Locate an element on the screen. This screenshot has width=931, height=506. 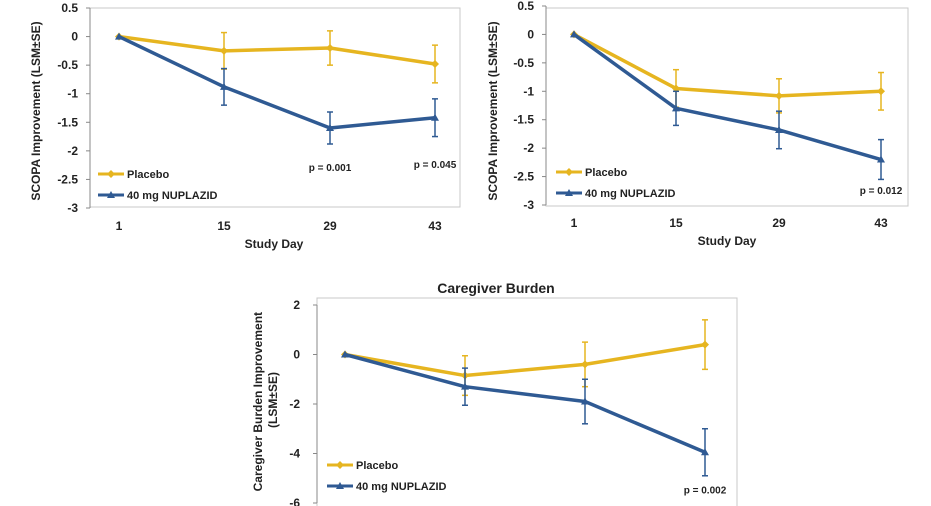
p-value-annotation: p = 0.001 is located at coordinates (330, 168).